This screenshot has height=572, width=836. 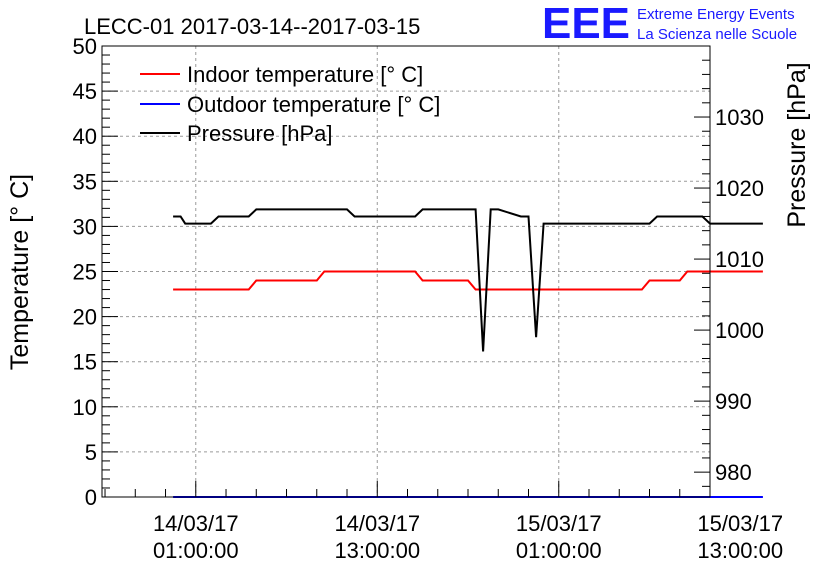 I want to click on y2-tick-label: 1000, so click(x=739, y=330).